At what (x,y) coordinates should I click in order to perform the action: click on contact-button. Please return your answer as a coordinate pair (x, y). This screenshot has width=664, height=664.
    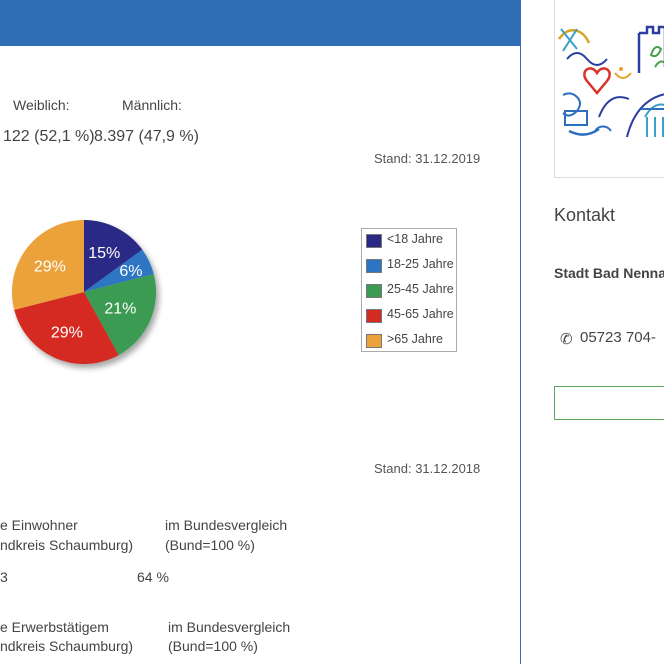
    Looking at the image, I should click on (609, 403).